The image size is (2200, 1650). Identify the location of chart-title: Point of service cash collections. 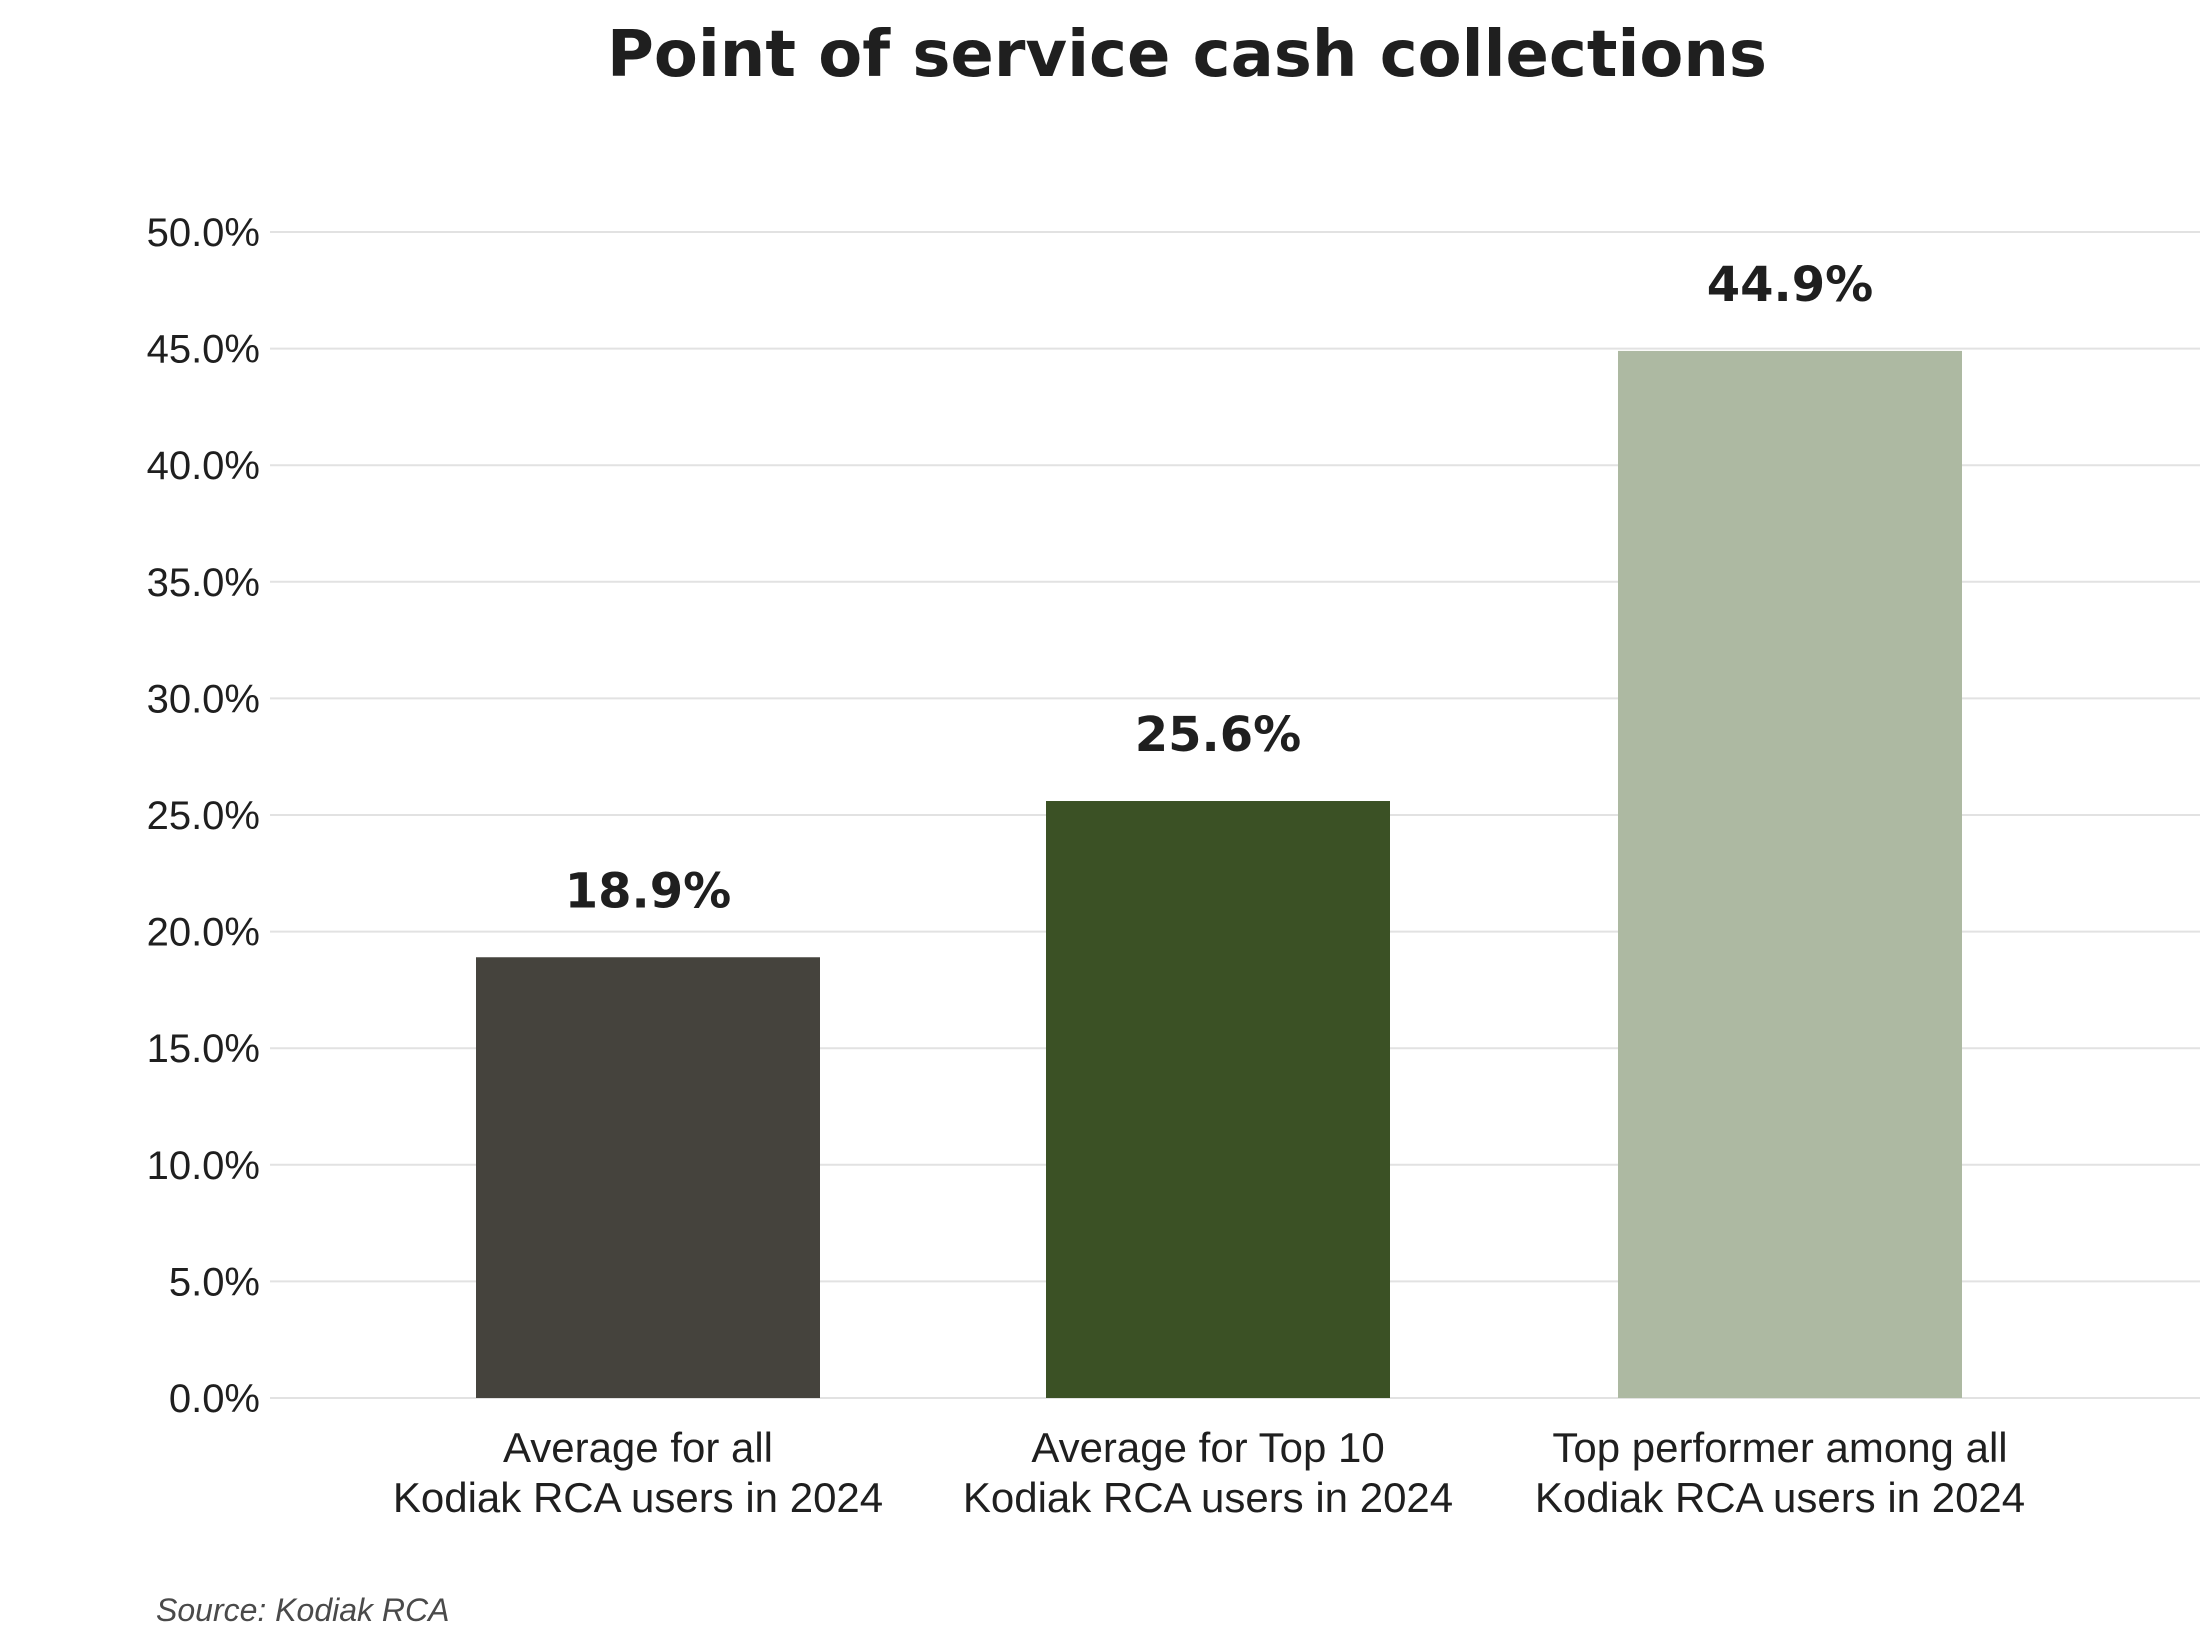
(1187, 55).